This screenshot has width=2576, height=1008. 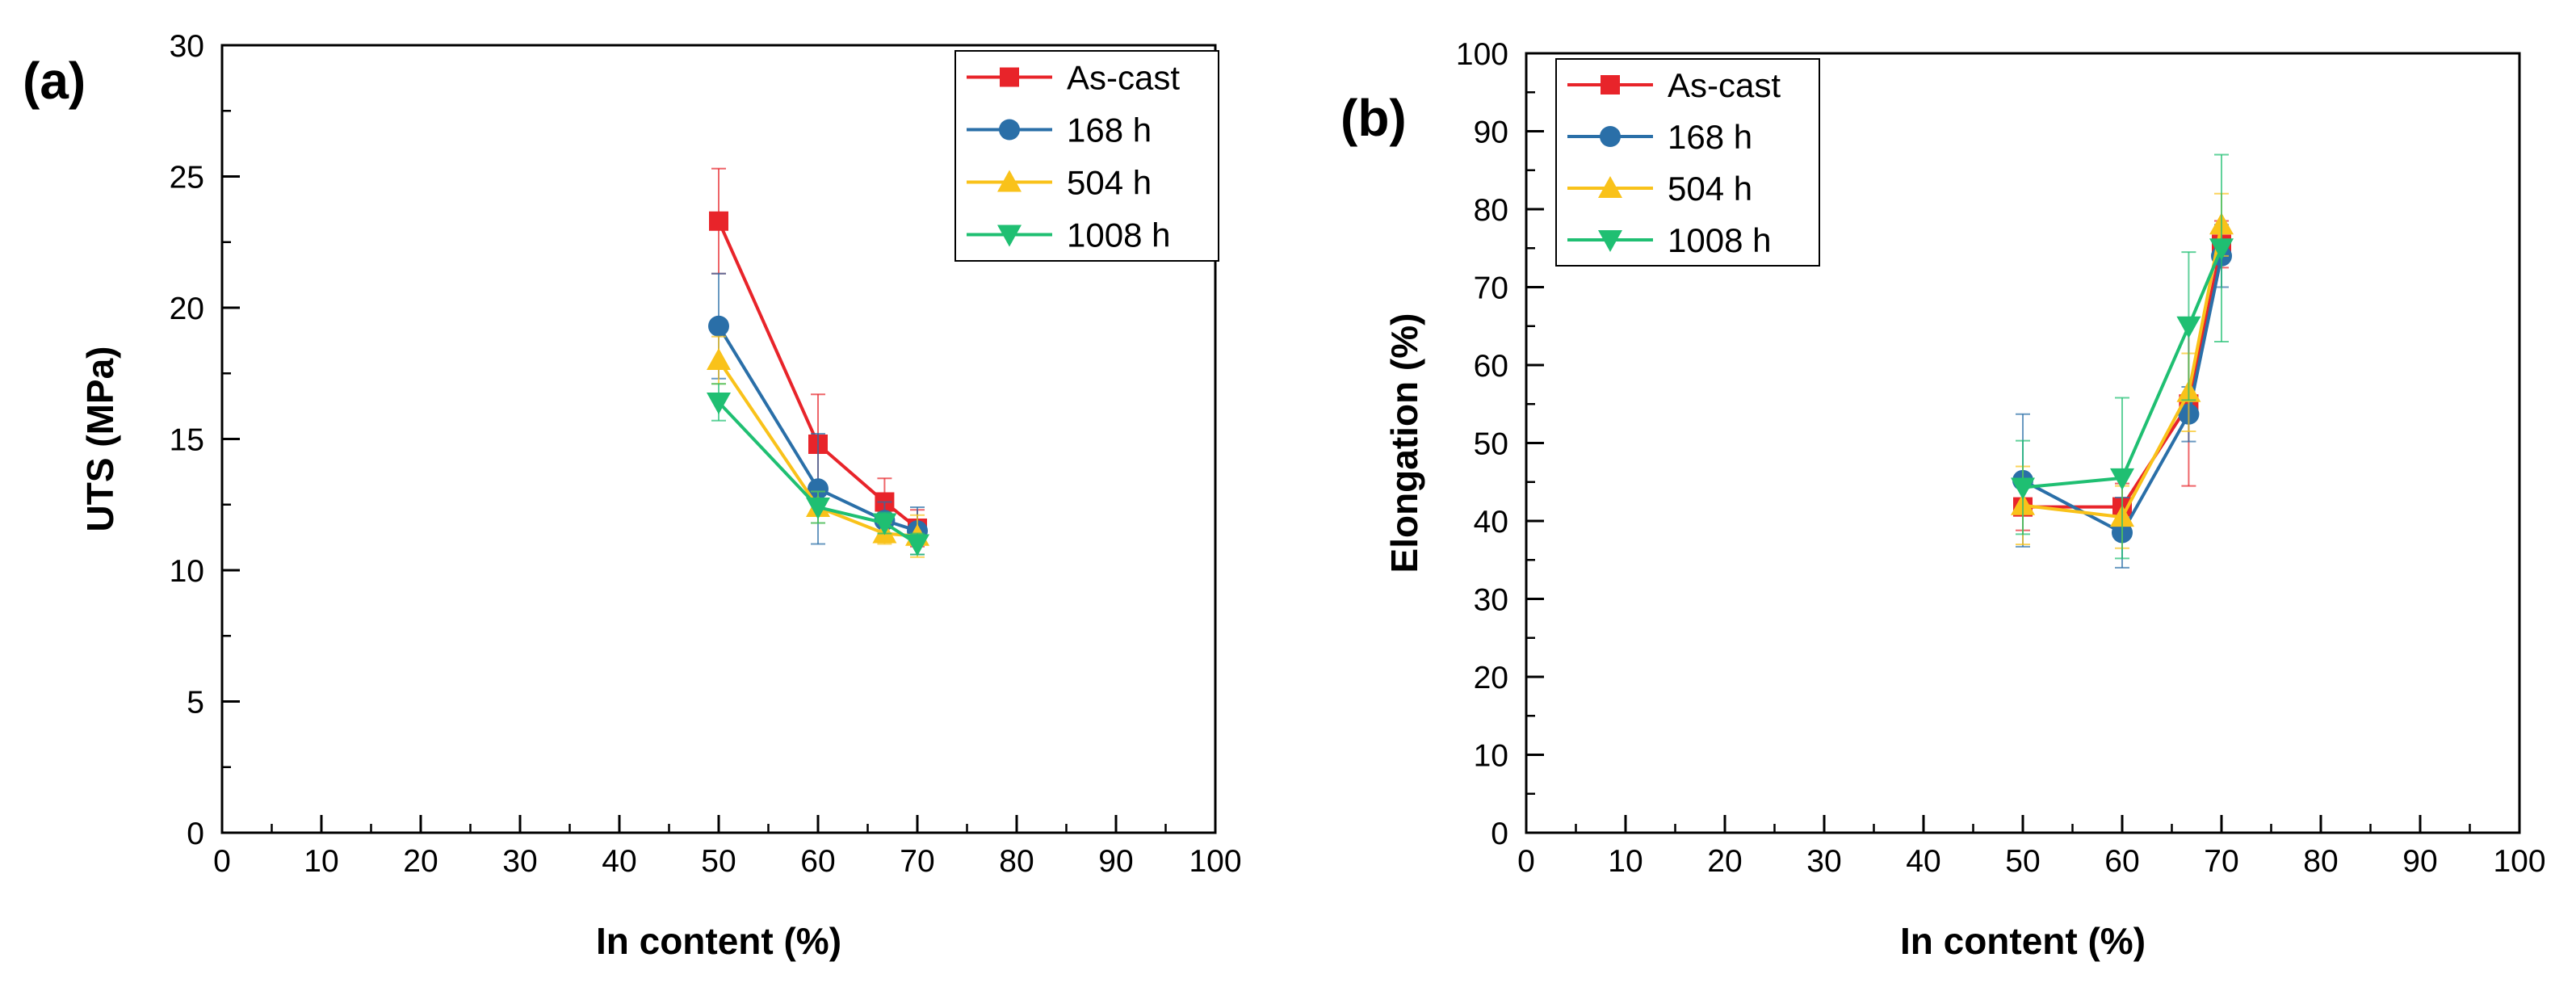 What do you see at coordinates (1491, 366) in the screenshot?
I see `y-tick-label: 60` at bounding box center [1491, 366].